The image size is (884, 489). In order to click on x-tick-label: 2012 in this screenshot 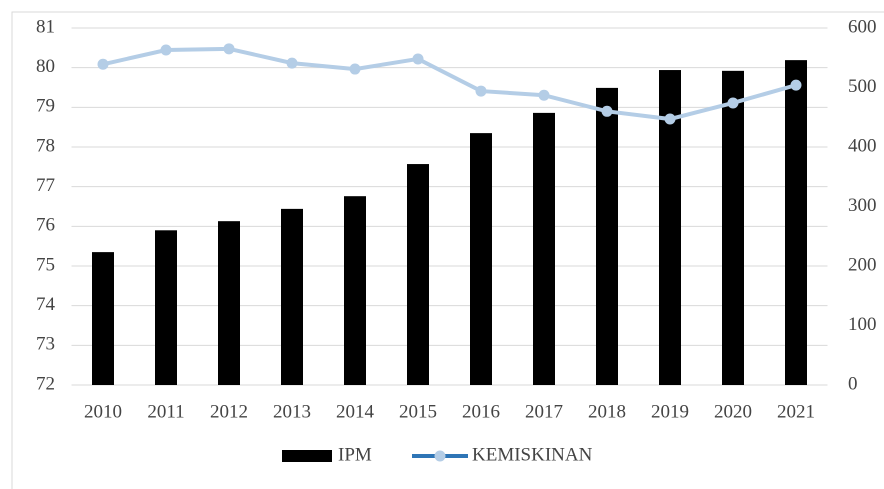, I will do `click(229, 411)`.